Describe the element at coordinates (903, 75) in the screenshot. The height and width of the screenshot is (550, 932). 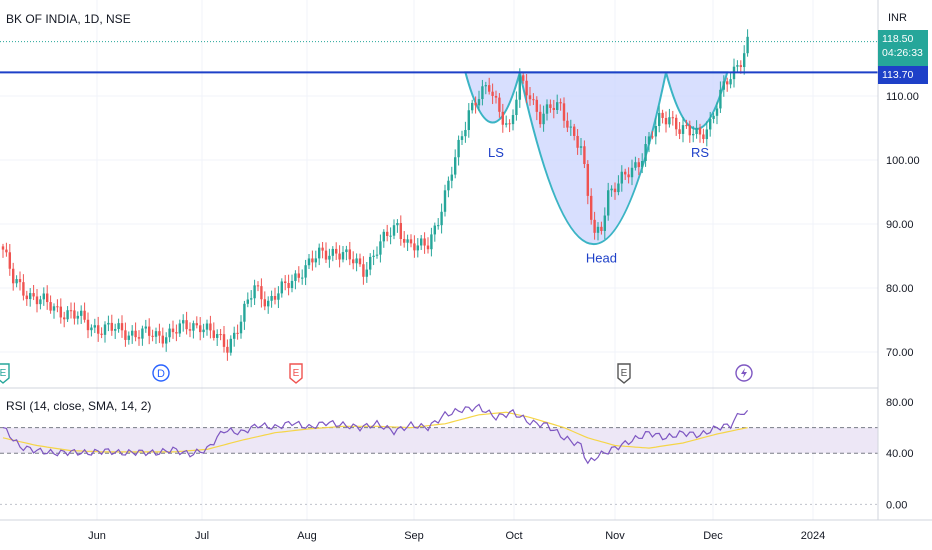
I see `level-price-box: 113.70` at that location.